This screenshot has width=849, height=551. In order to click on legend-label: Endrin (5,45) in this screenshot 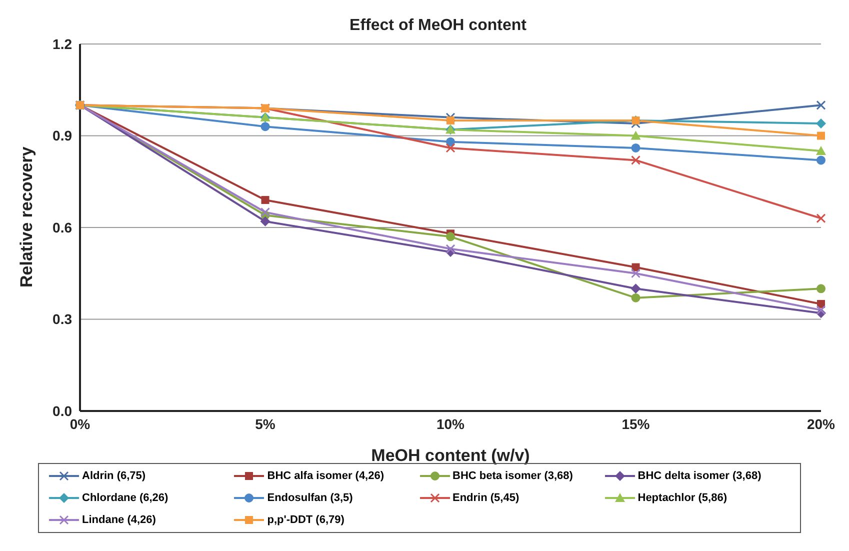, I will do `click(486, 498)`.